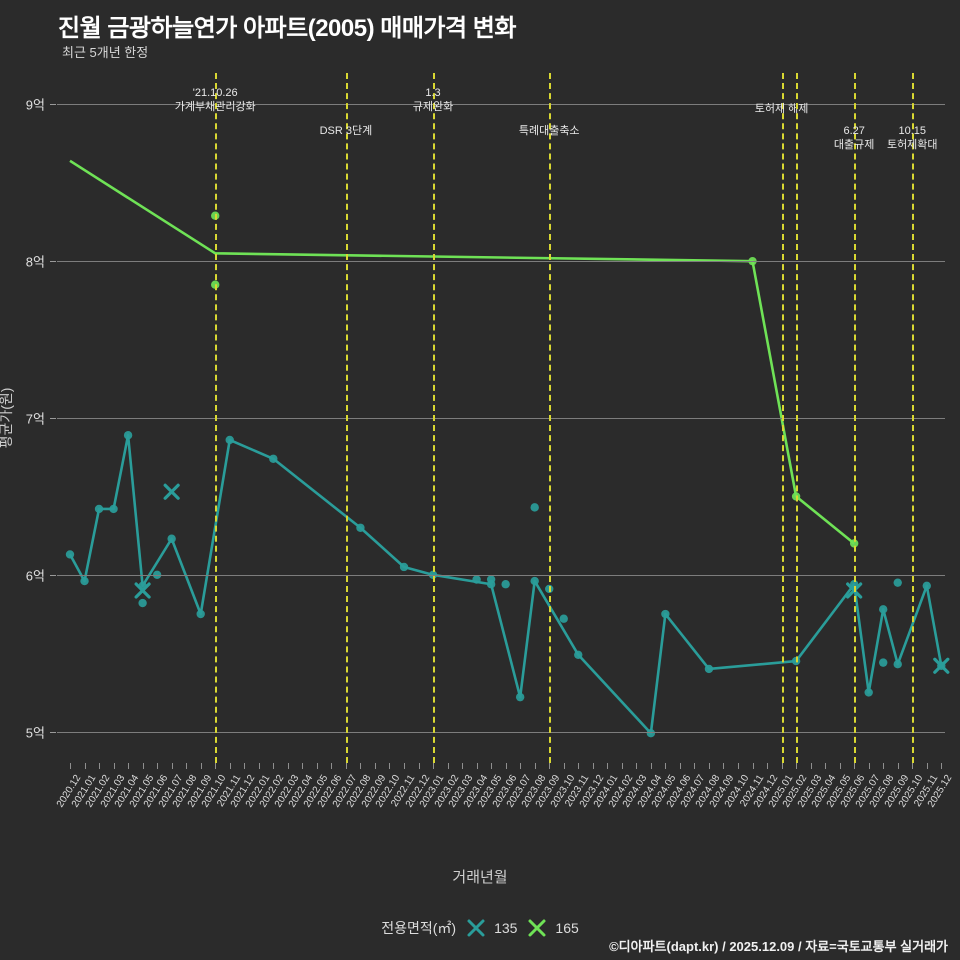  Describe the element at coordinates (480, 877) in the screenshot. I see `x-axis-label: 거래년월` at that location.